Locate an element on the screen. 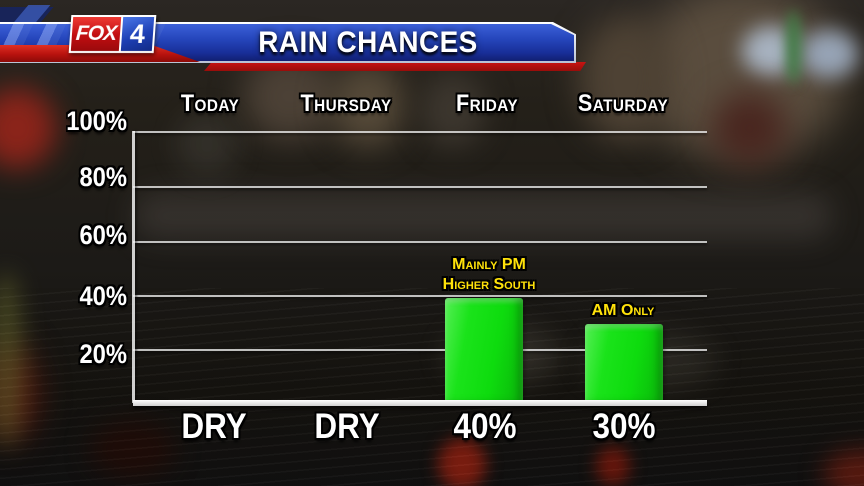 The height and width of the screenshot is (486, 864). column-header-friday: Friday is located at coordinates (487, 103).